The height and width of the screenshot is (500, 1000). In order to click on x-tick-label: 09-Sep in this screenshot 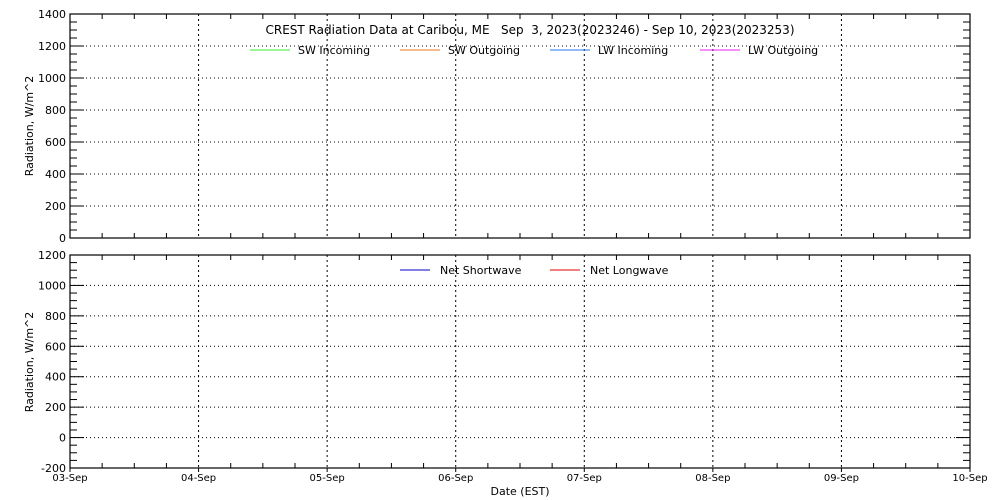, I will do `click(841, 478)`.